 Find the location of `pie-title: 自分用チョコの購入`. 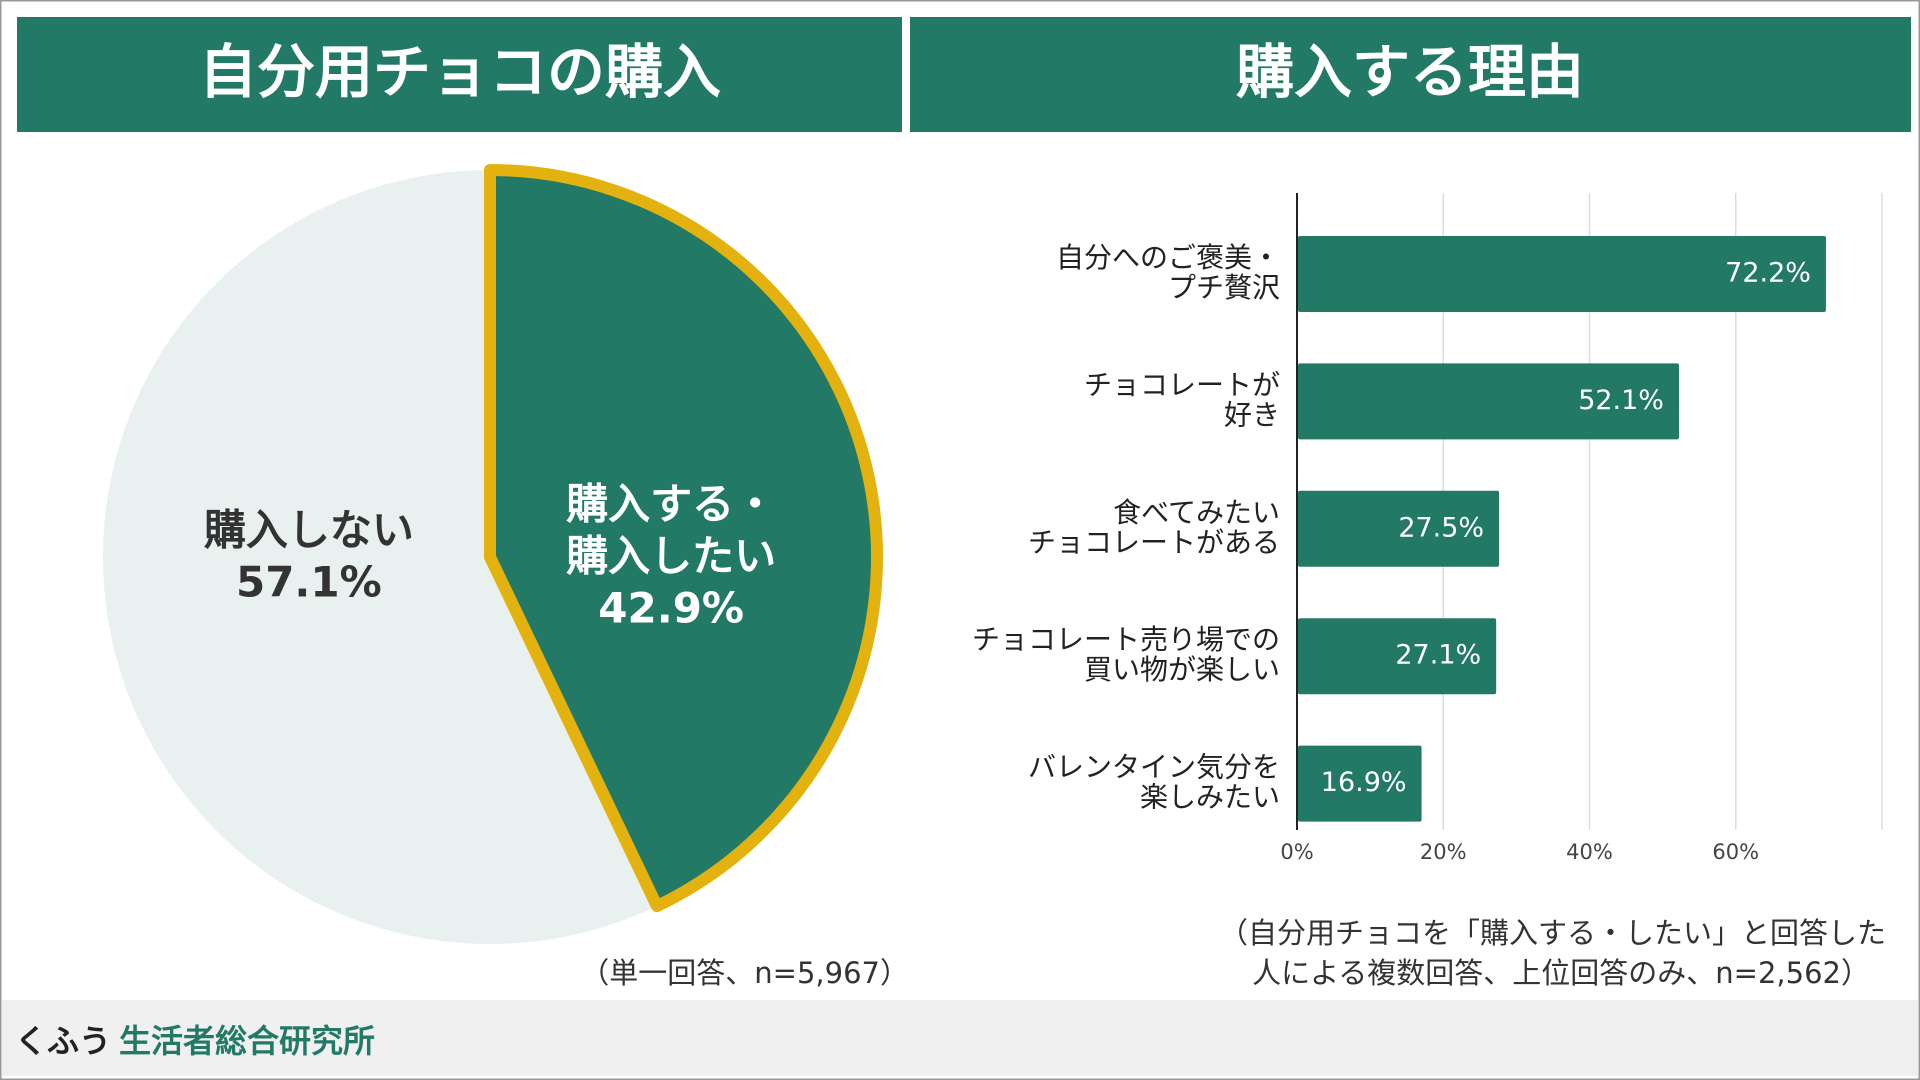

pie-title: 自分用チョコの購入 is located at coordinates (460, 72).